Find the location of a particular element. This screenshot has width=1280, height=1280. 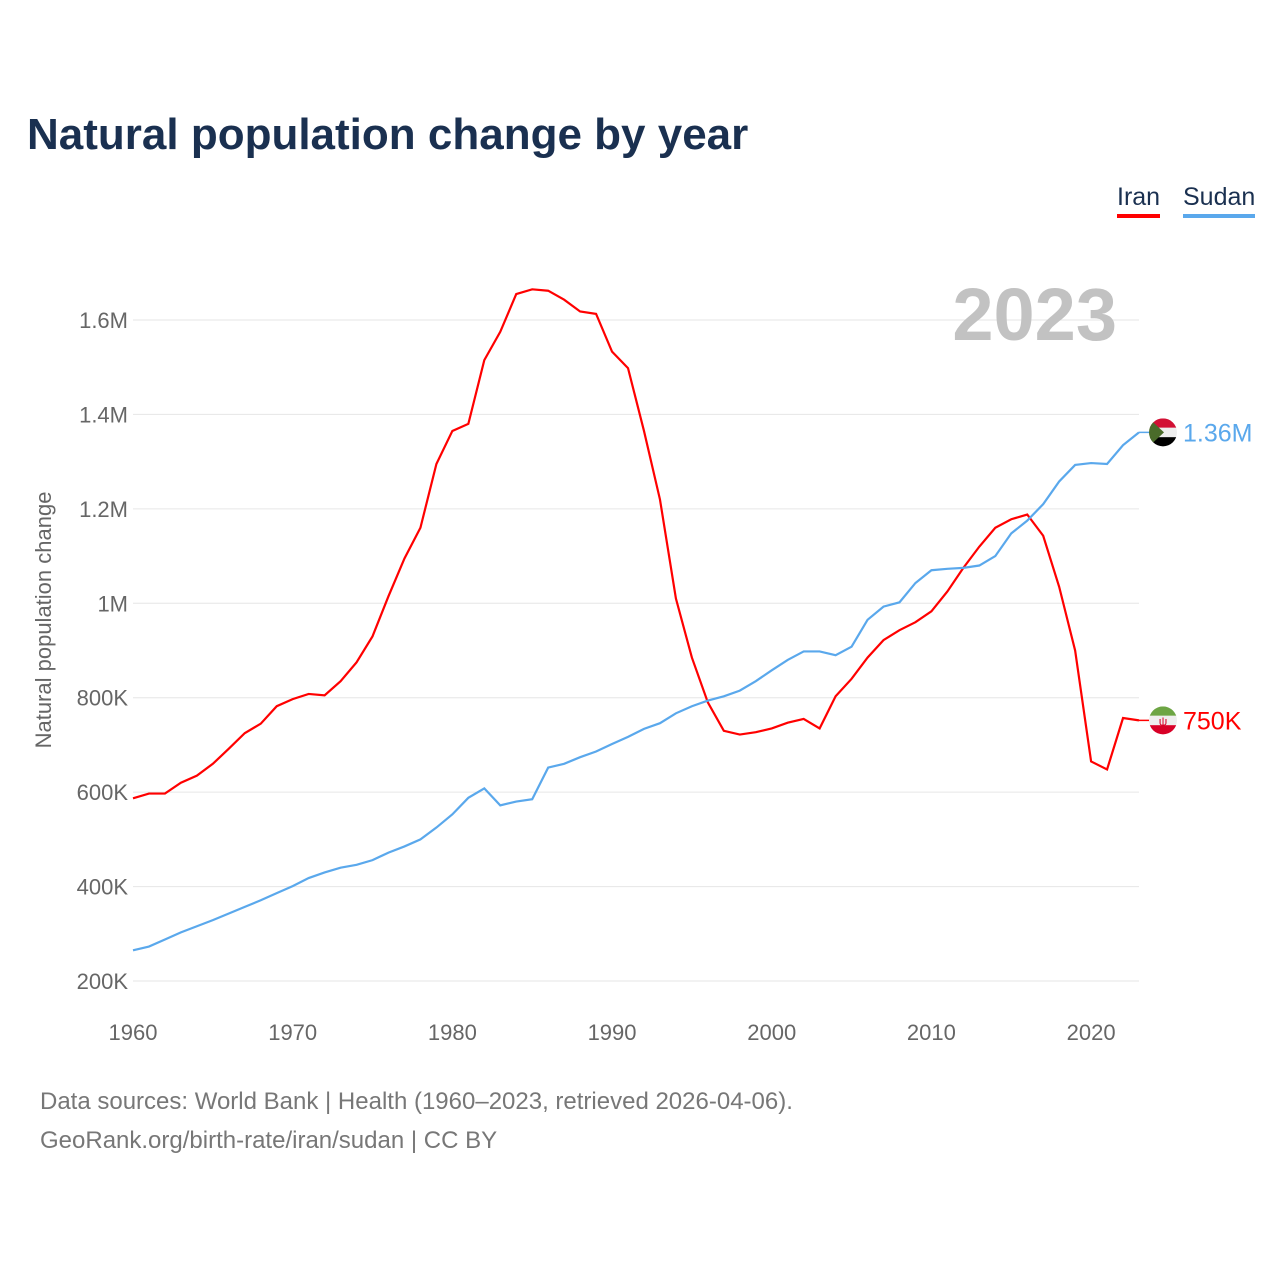

y-axis-label: Natural population change is located at coordinates (43, 620).